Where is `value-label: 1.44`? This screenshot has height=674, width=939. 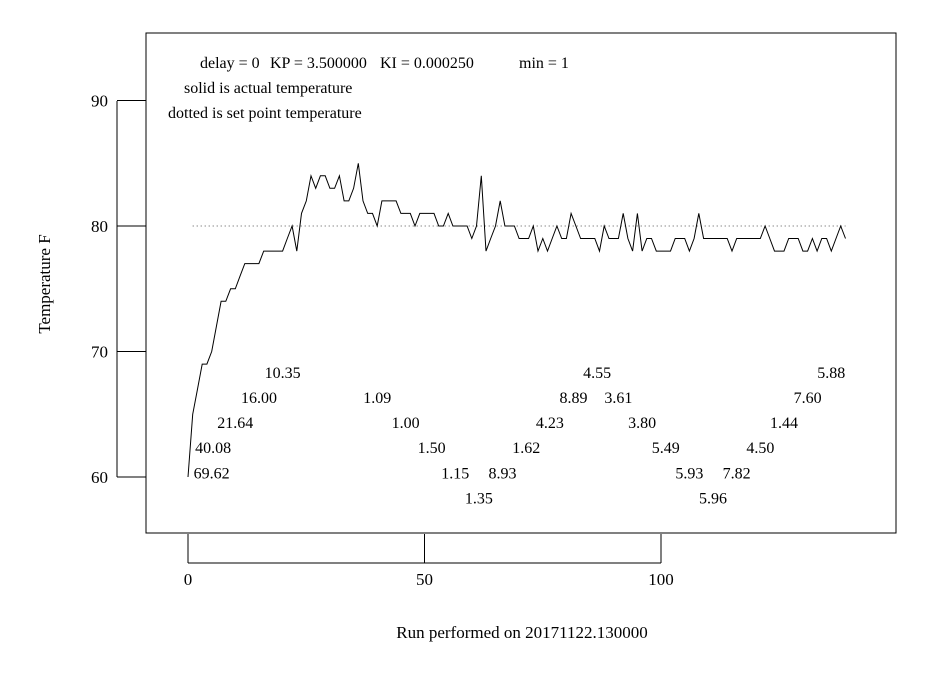
value-label: 1.44 is located at coordinates (784, 423).